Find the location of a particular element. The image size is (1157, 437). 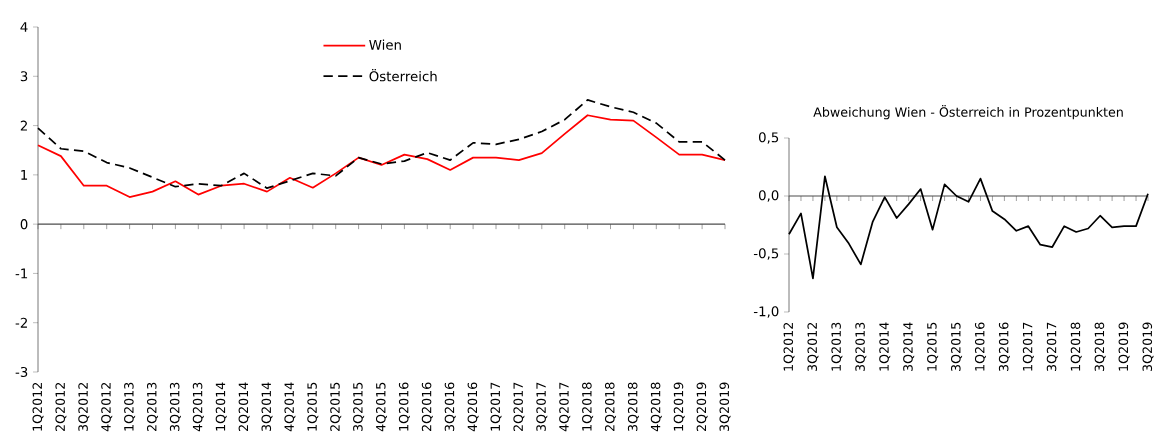

y-tick-label: 0 is located at coordinates (24, 224).